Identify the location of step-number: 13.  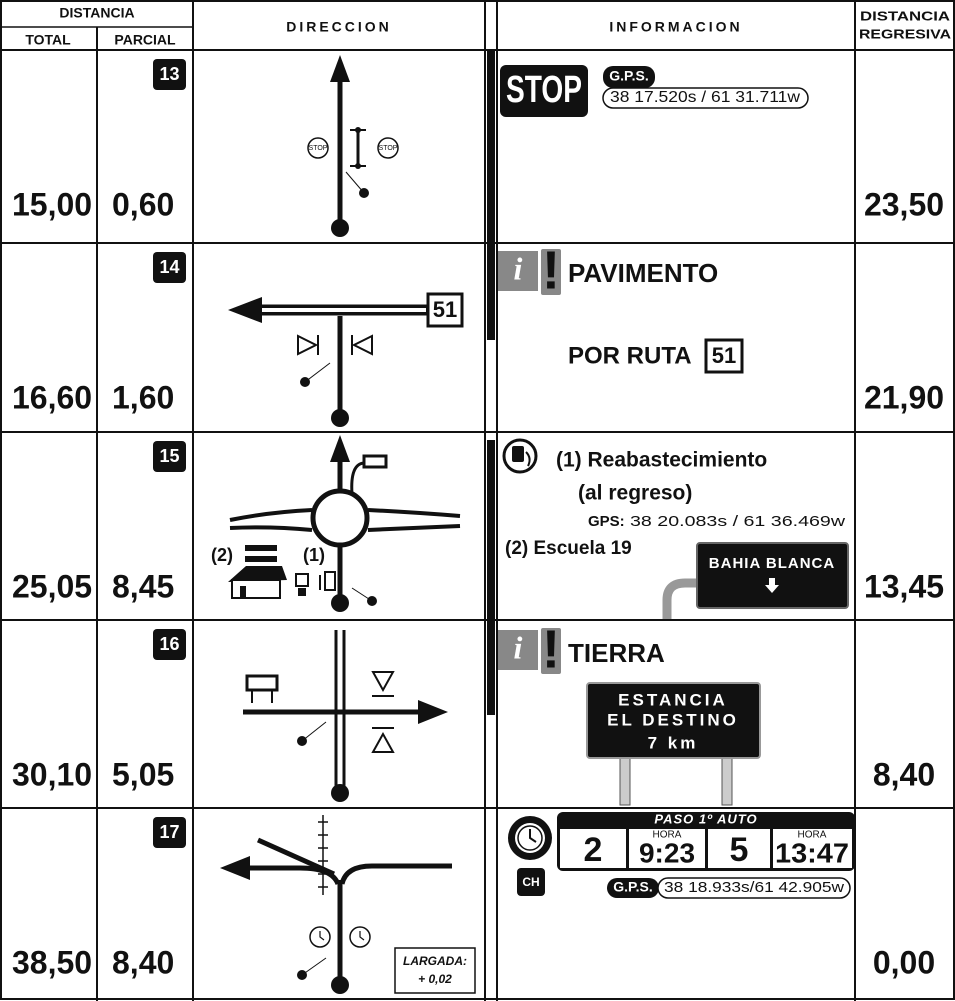
(169, 74).